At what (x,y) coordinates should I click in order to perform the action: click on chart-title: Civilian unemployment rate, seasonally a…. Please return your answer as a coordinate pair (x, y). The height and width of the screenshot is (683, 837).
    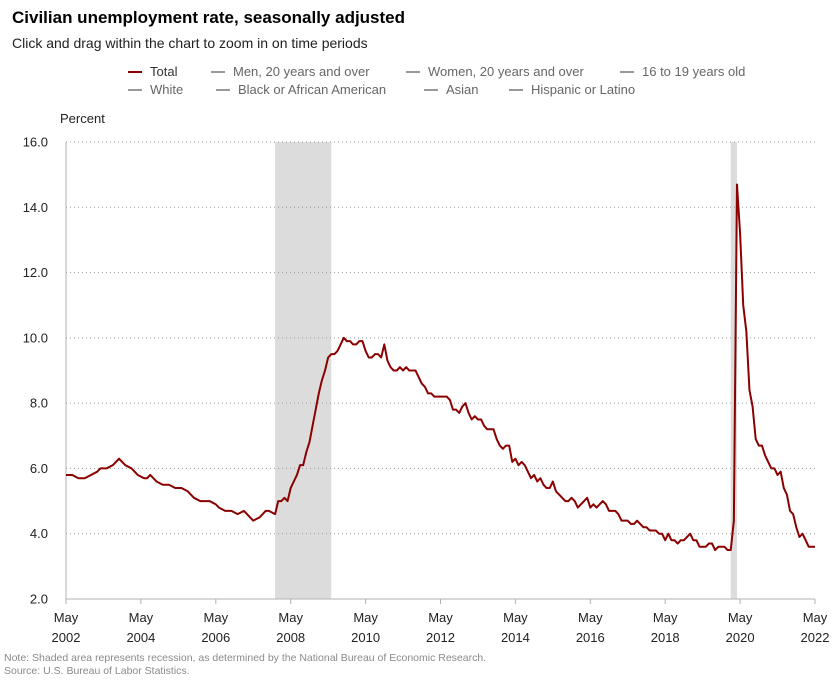
    Looking at the image, I should click on (209, 17).